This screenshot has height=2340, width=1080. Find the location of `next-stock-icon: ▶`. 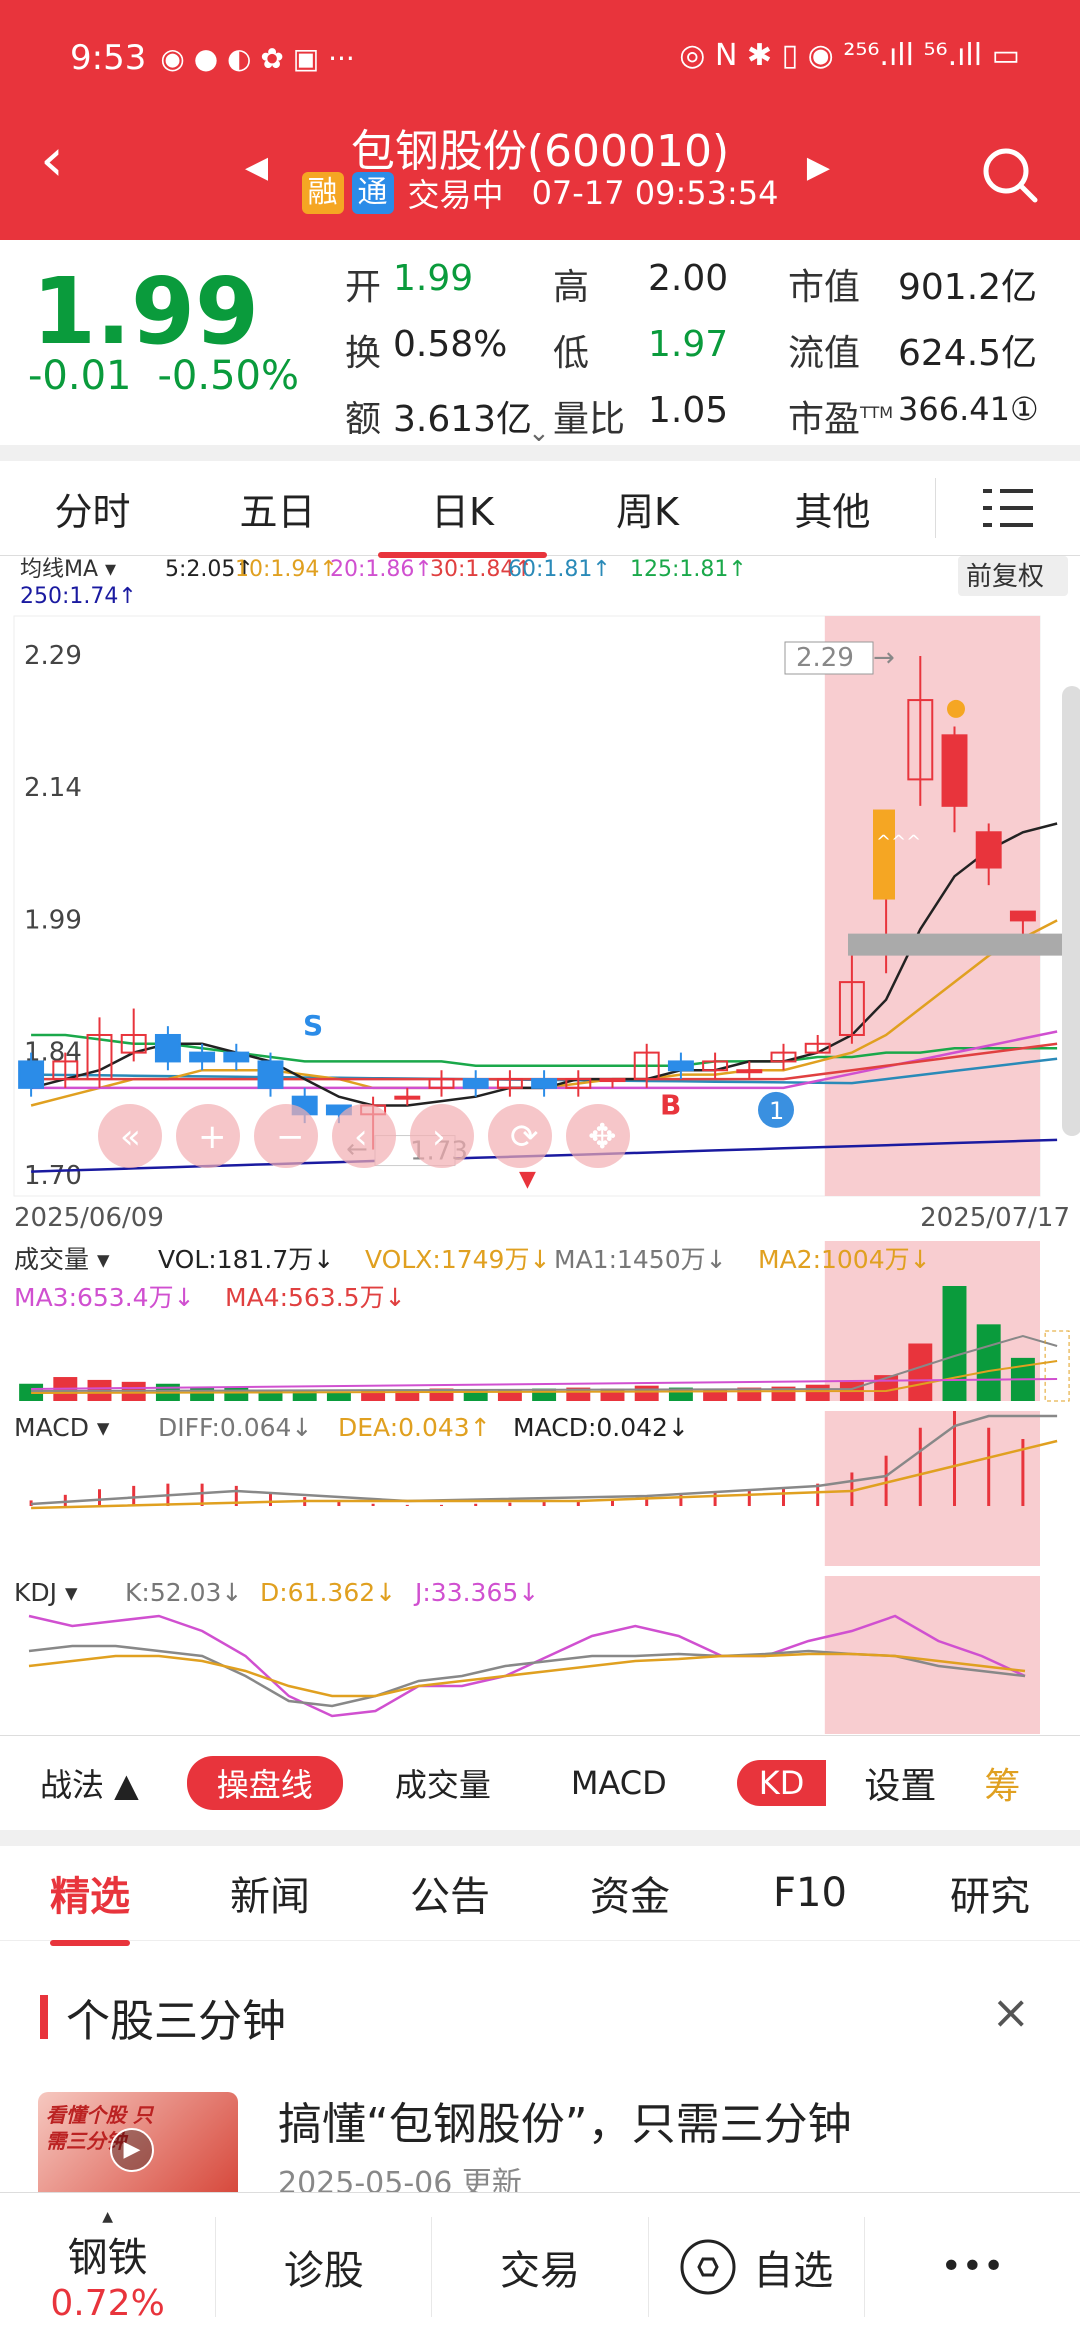

next-stock-icon: ▶ is located at coordinates (818, 167).